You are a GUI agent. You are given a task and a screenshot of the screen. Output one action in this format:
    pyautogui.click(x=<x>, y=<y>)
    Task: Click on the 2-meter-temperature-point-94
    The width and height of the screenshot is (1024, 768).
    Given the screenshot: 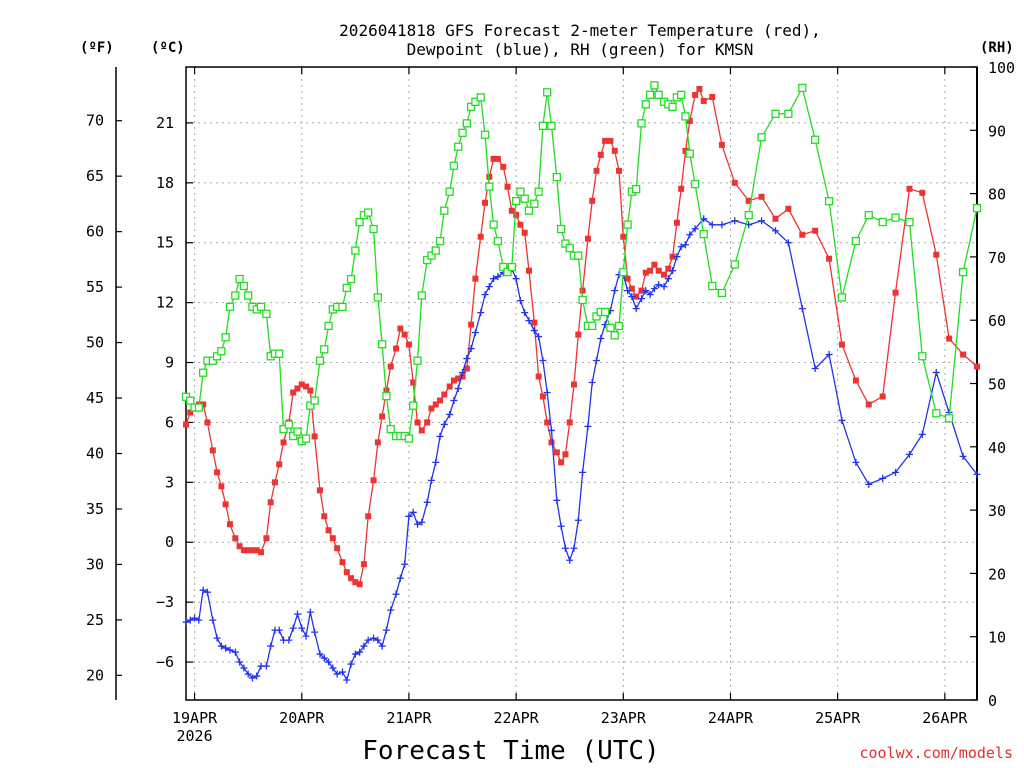 What is the action you would take?
    pyautogui.click(x=605, y=140)
    